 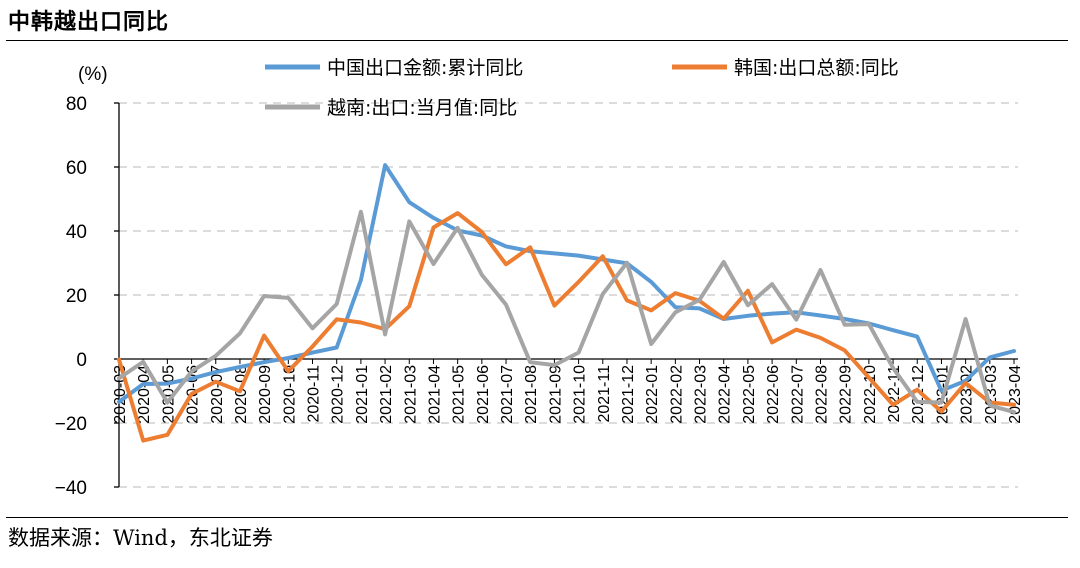 I want to click on x-tick-label: 2022-04, so click(x=725, y=394).